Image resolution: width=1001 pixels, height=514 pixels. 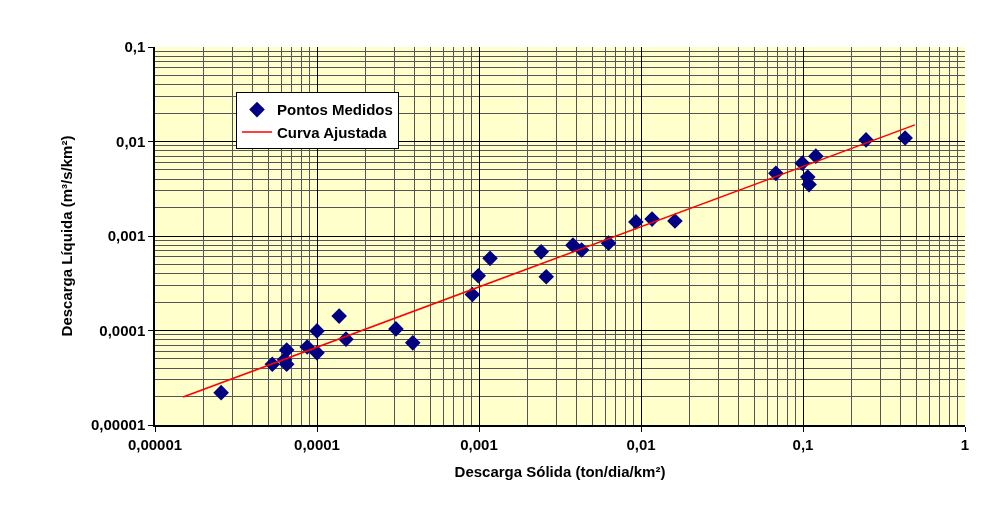 What do you see at coordinates (965, 444) in the screenshot?
I see `x-tick-label: 1` at bounding box center [965, 444].